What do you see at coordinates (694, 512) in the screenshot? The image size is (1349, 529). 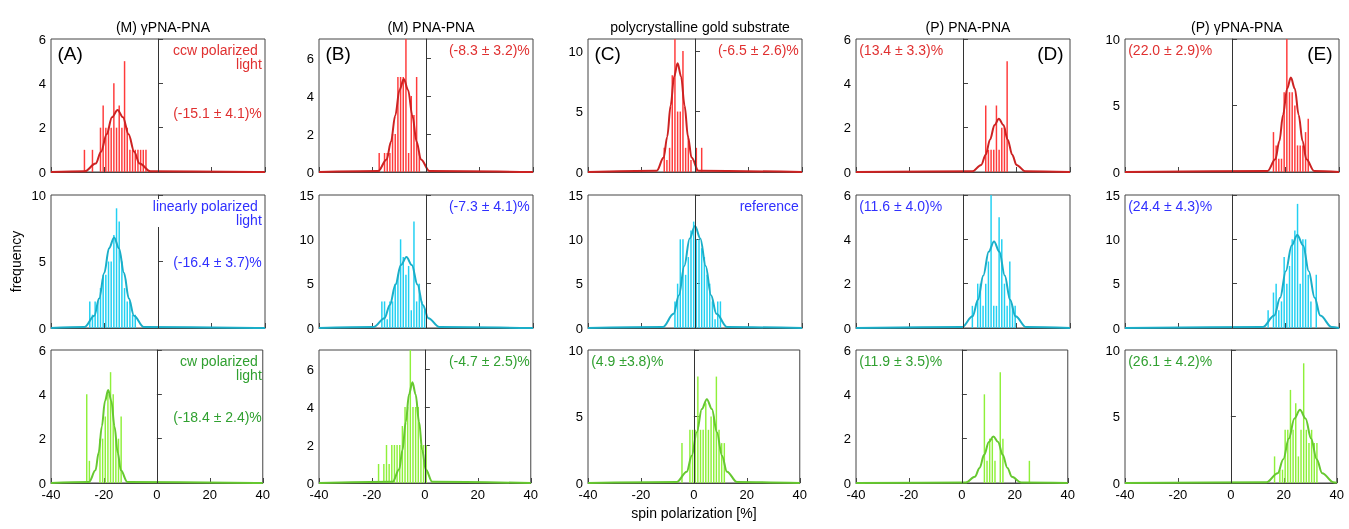 I see `x-axis-title: spin polarization [%]` at bounding box center [694, 512].